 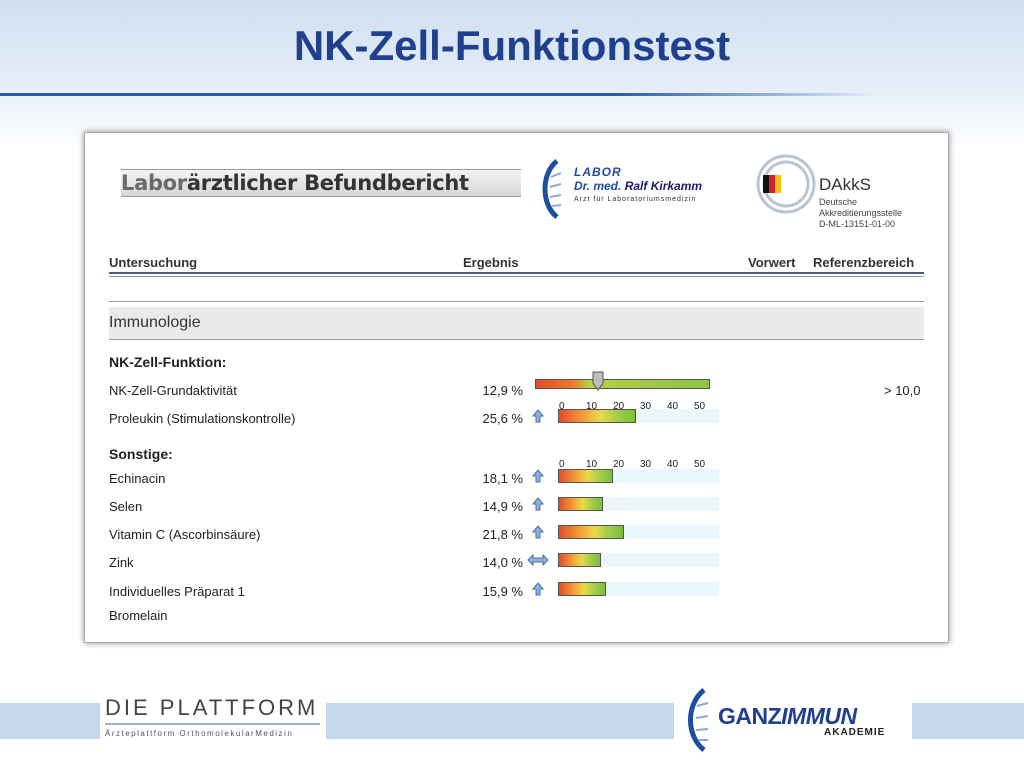 What do you see at coordinates (141, 454) in the screenshot?
I see `group-title-other: Sonstige:` at bounding box center [141, 454].